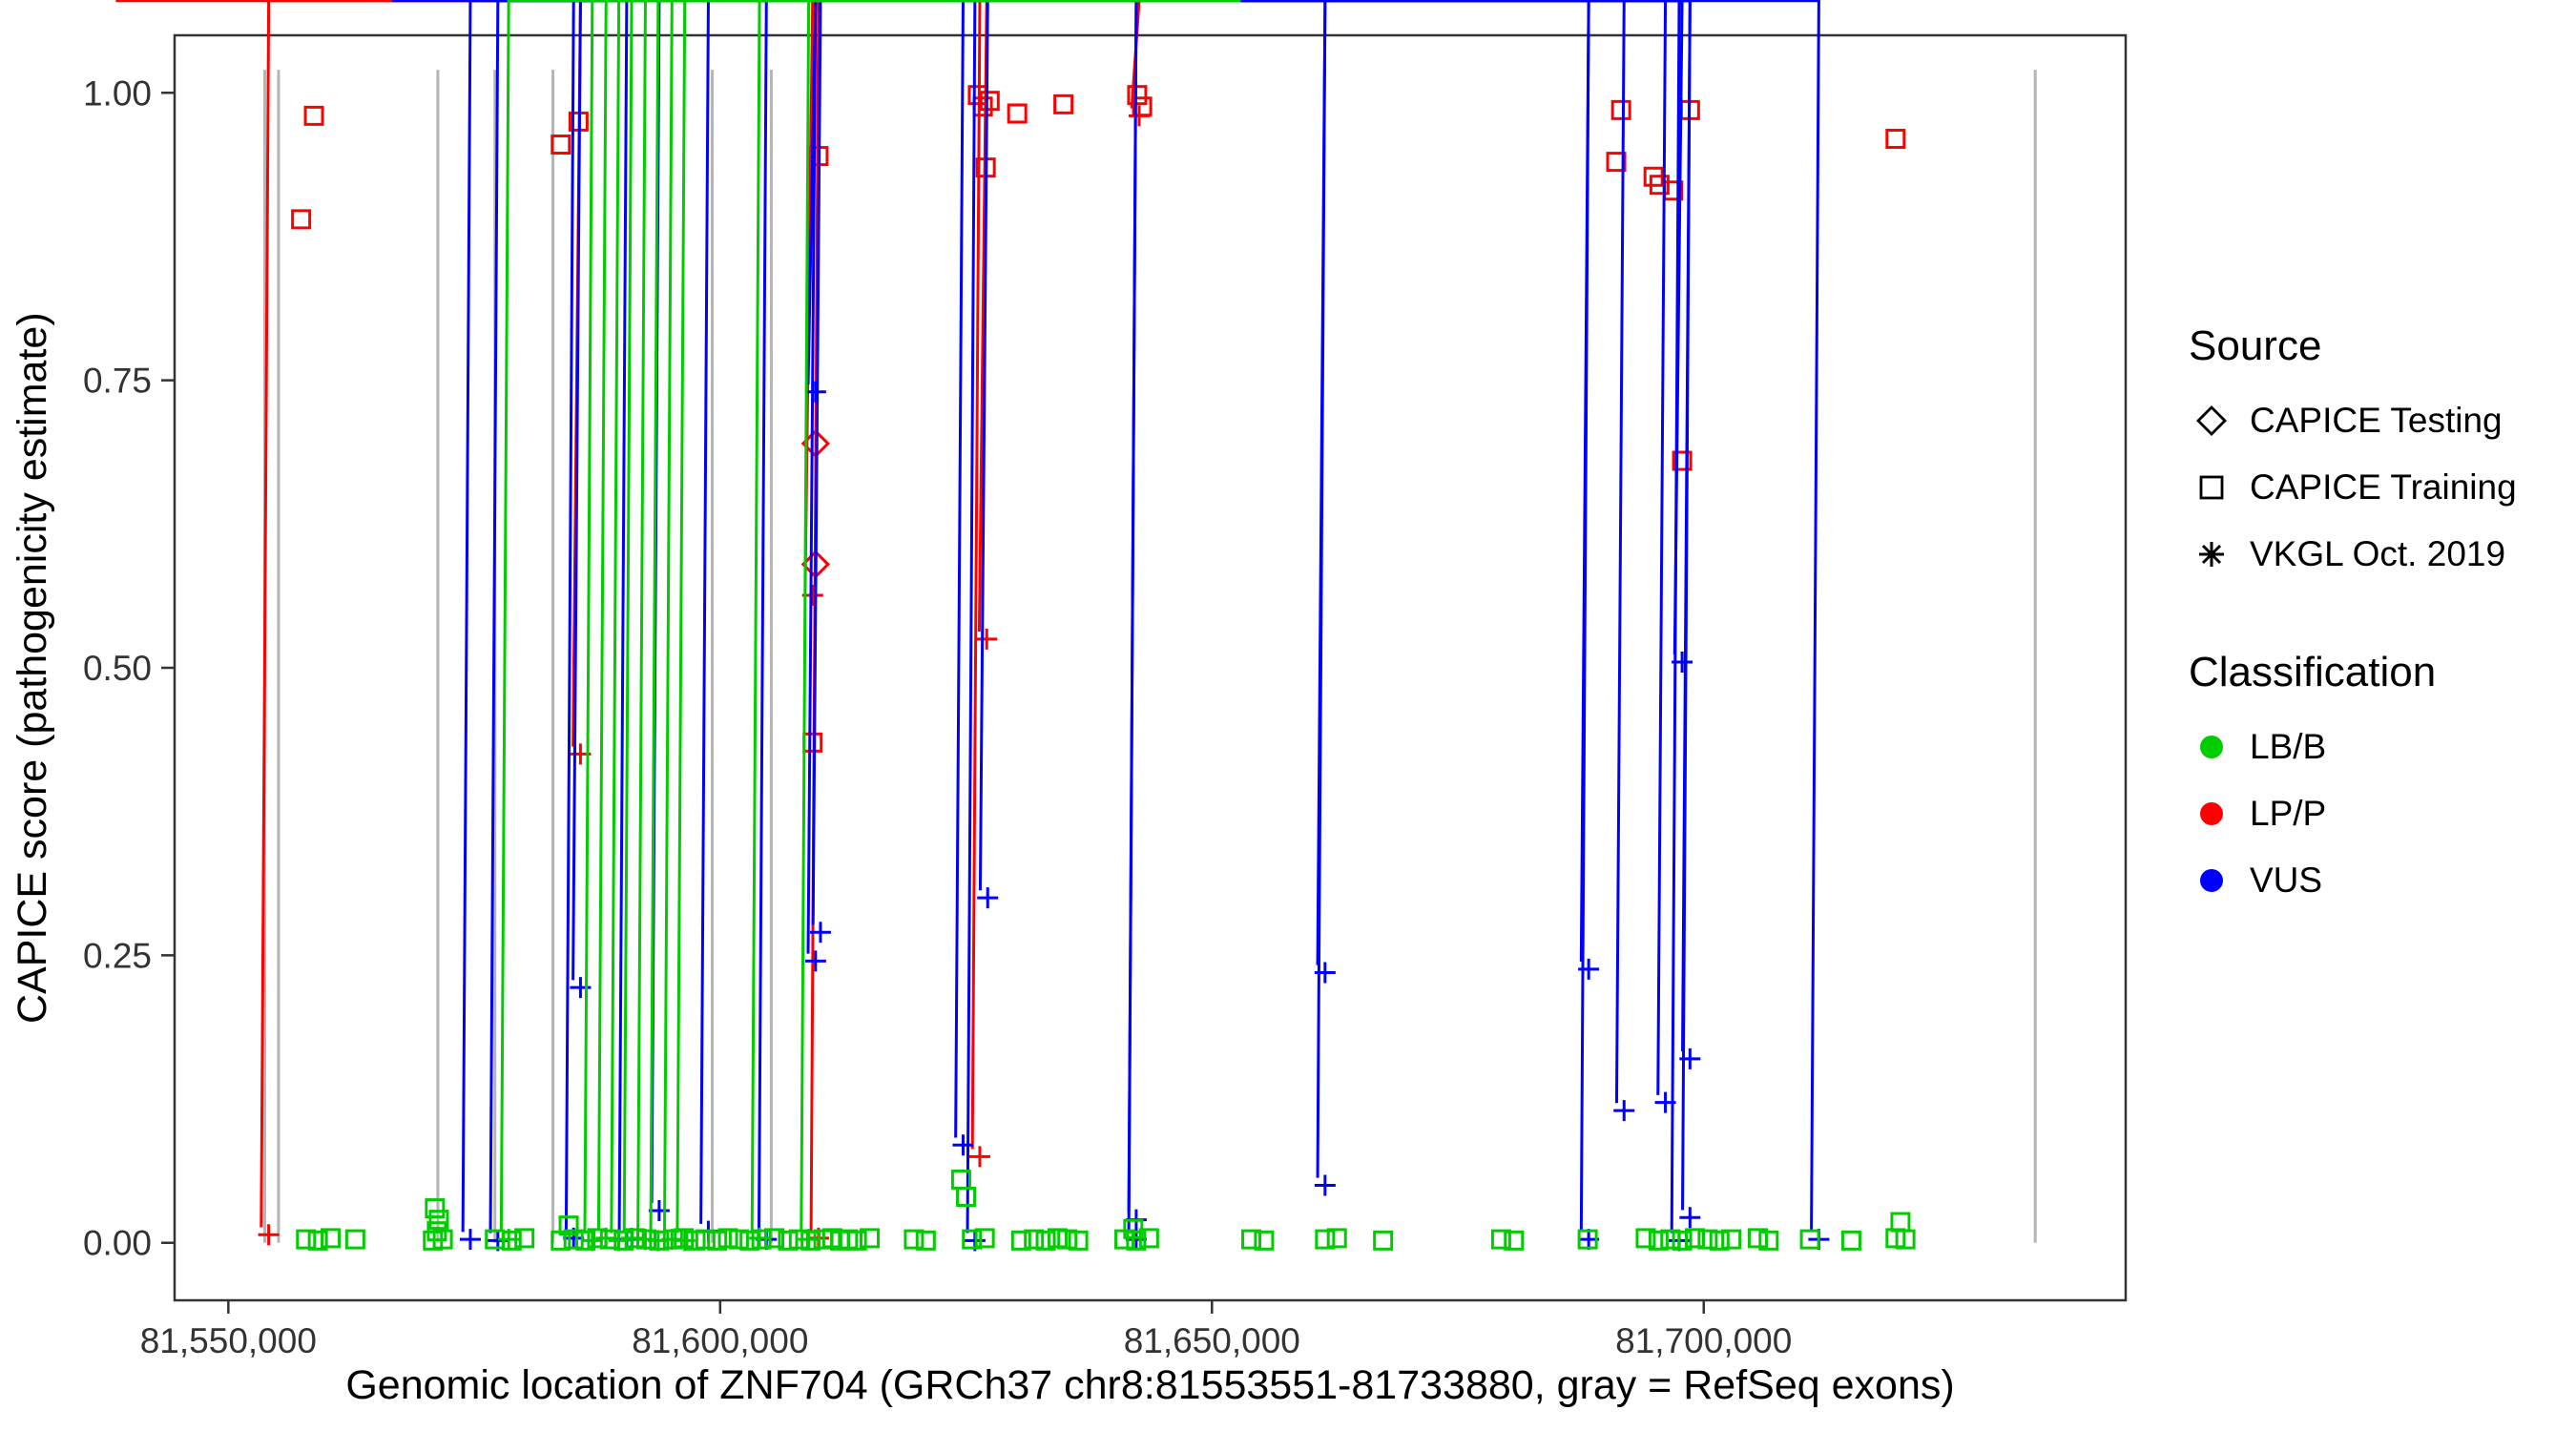 The height and width of the screenshot is (1431, 2576). I want to click on x-tick-label: 81,550,000, so click(228, 1340).